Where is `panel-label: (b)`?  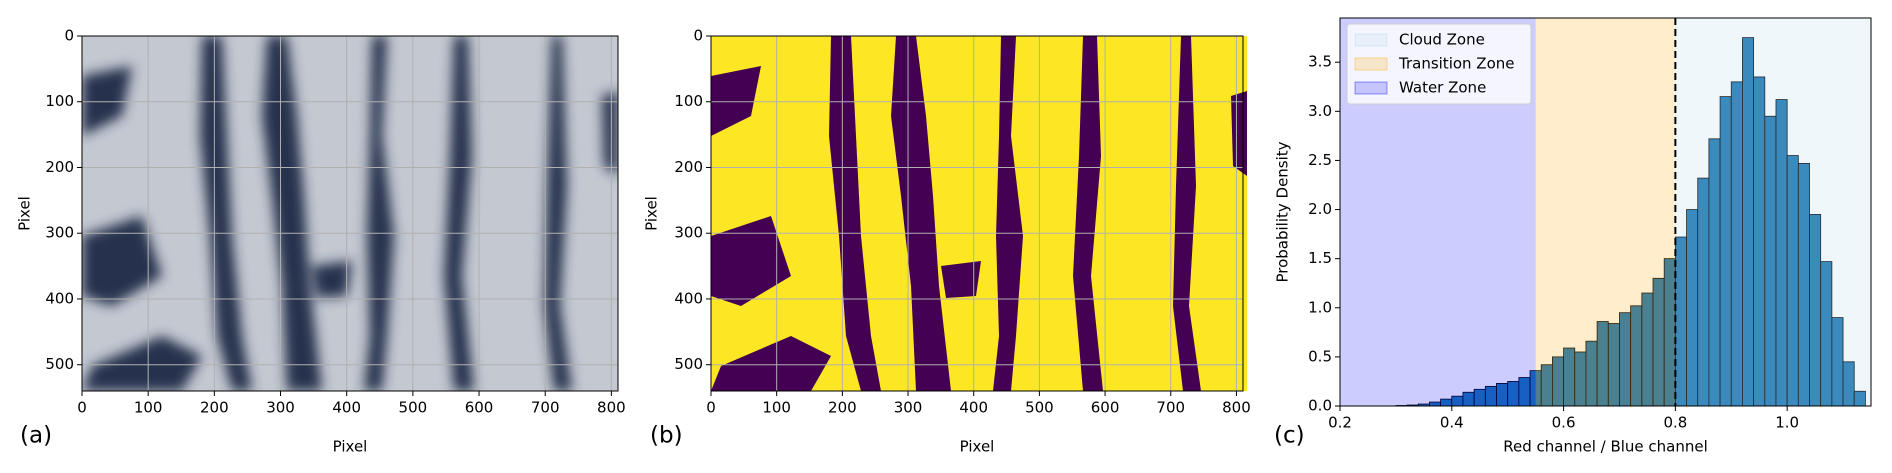 panel-label: (b) is located at coordinates (666, 436).